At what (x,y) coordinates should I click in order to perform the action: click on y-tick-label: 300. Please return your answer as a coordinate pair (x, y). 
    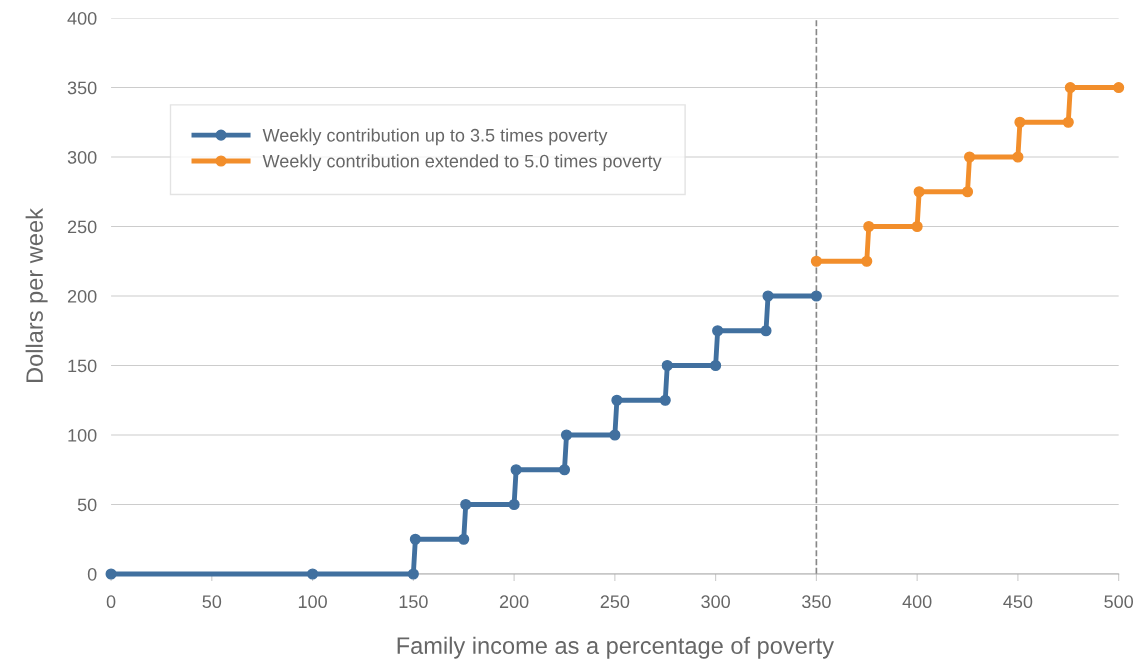
    Looking at the image, I should click on (82, 157).